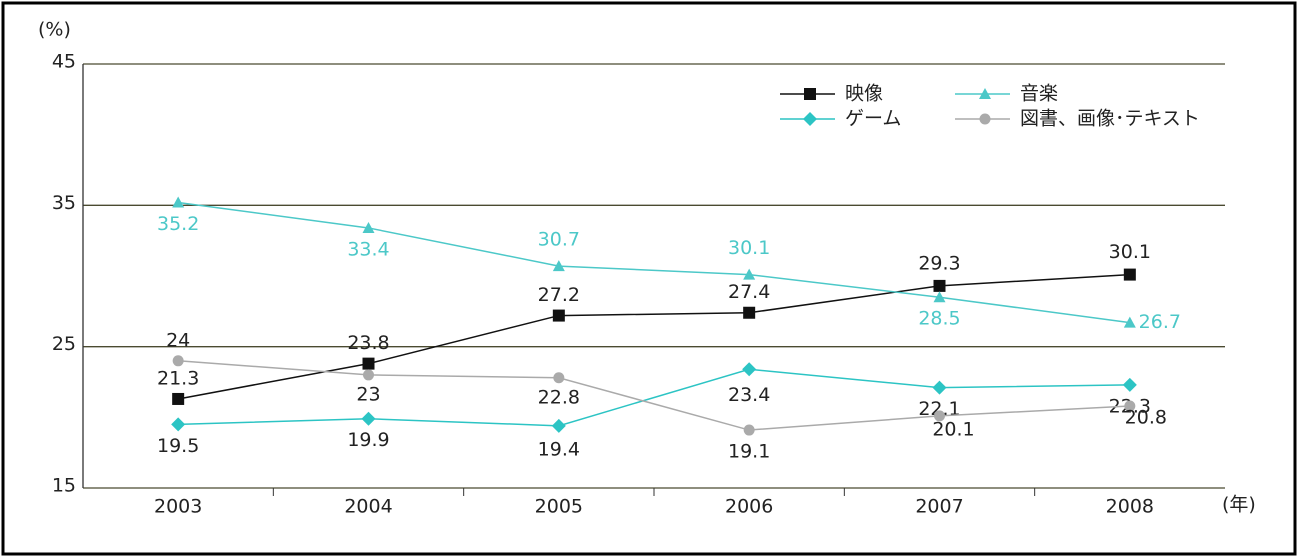 The image size is (1298, 557). Describe the element at coordinates (749, 507) in the screenshot. I see `x-tick-label: 2006` at that location.